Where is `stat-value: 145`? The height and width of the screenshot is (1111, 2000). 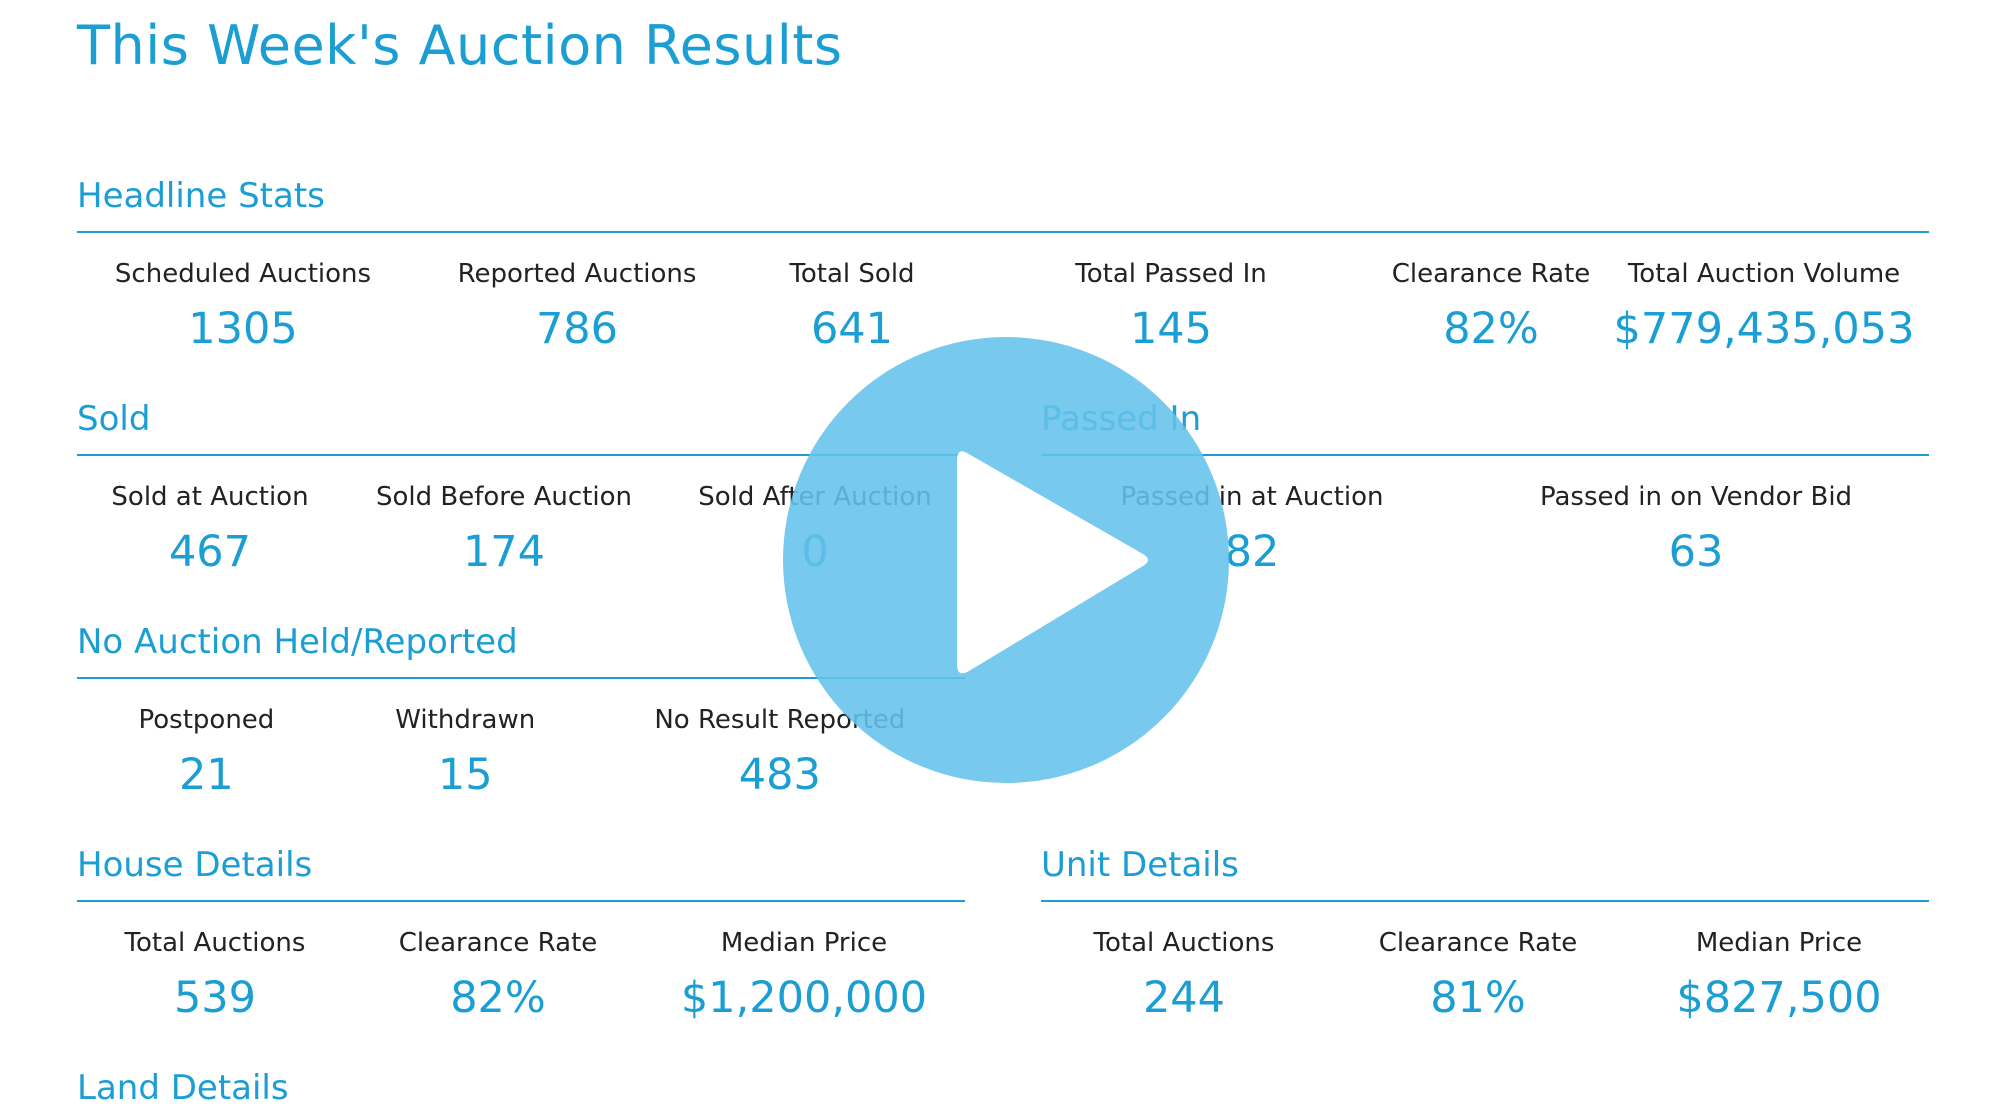 stat-value: 145 is located at coordinates (1171, 329).